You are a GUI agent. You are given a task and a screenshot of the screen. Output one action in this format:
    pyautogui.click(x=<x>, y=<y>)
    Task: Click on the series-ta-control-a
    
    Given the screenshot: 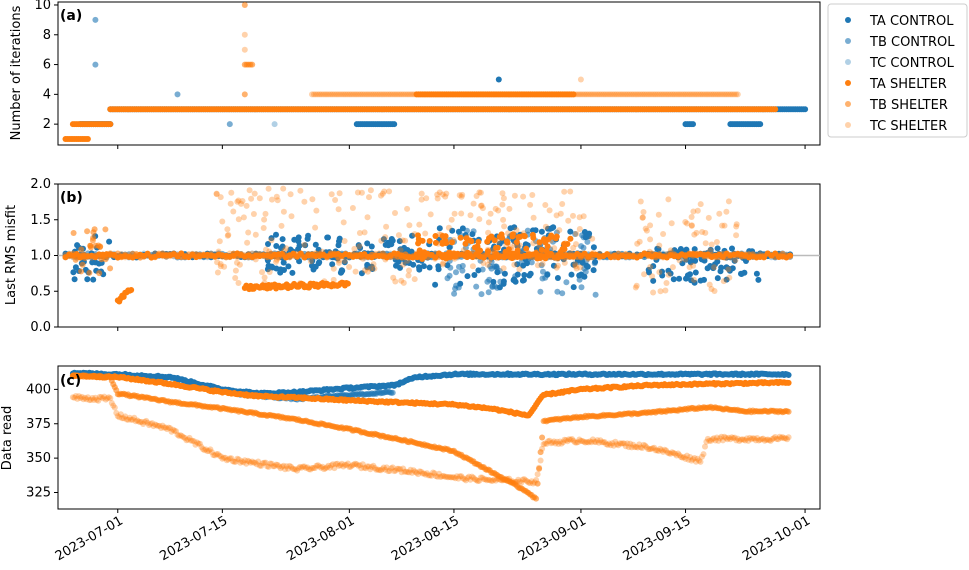 What is the action you would take?
    pyautogui.click(x=443, y=102)
    